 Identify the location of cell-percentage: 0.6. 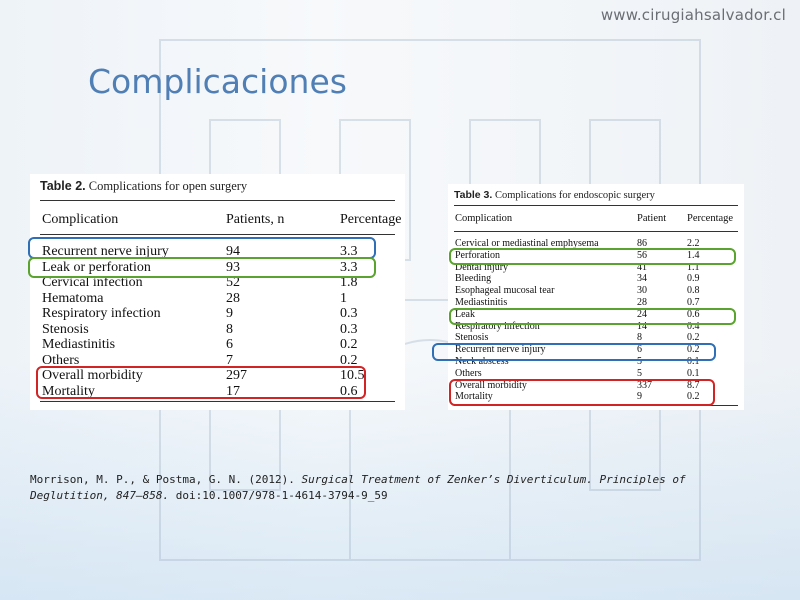
(349, 391).